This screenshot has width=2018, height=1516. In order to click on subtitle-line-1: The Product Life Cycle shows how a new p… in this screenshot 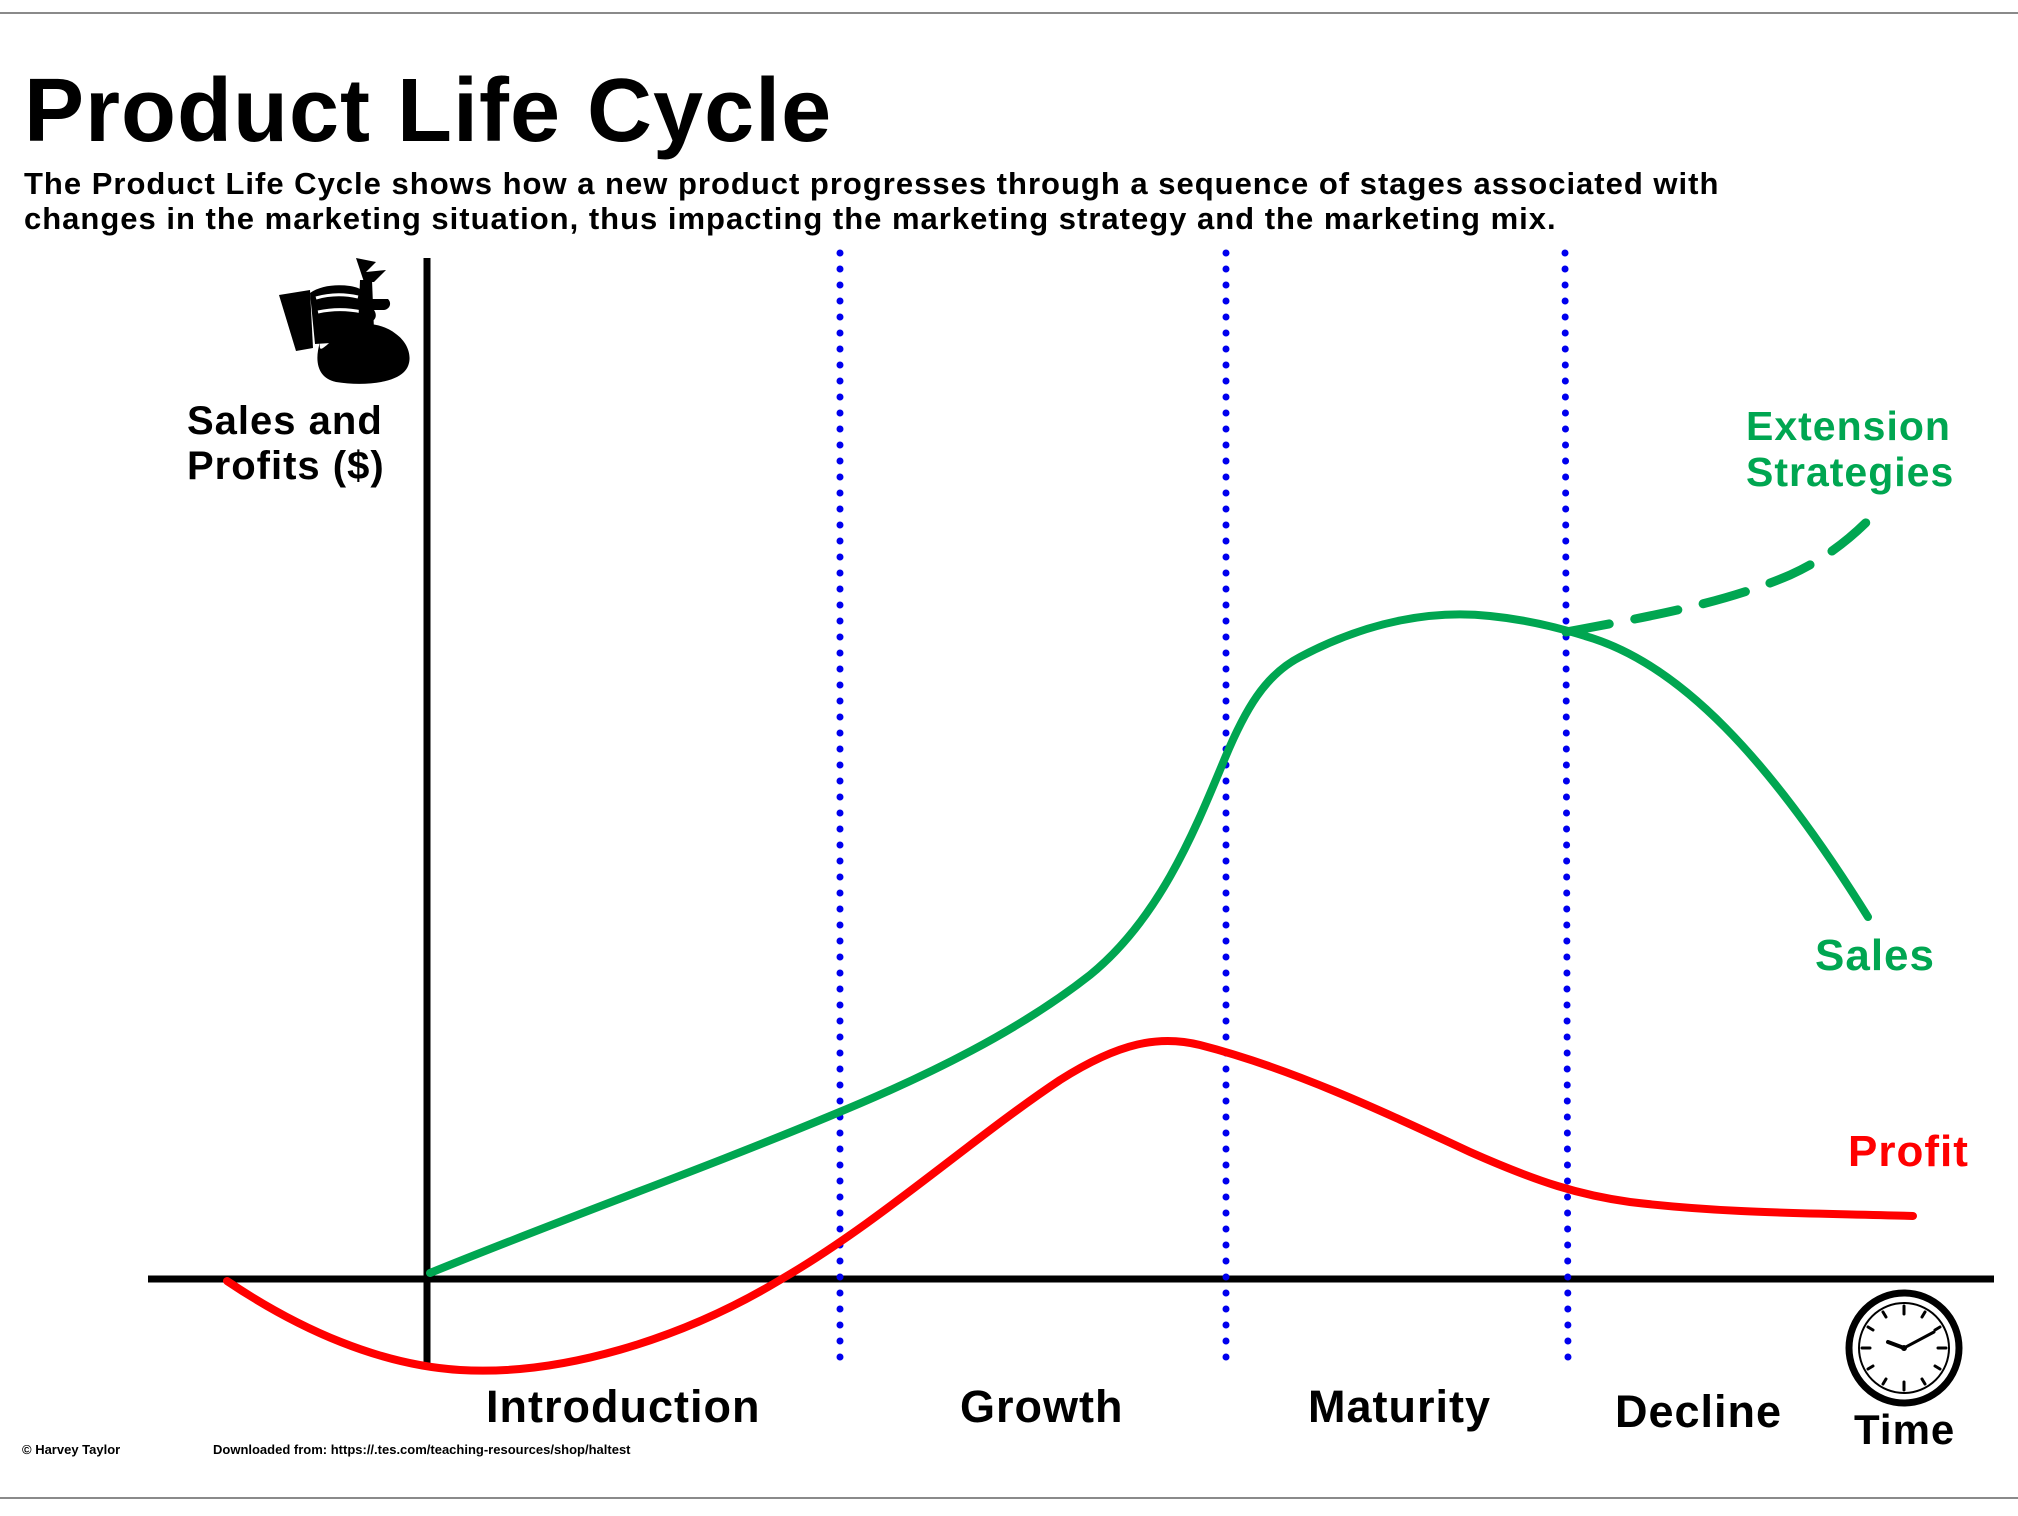, I will do `click(872, 183)`.